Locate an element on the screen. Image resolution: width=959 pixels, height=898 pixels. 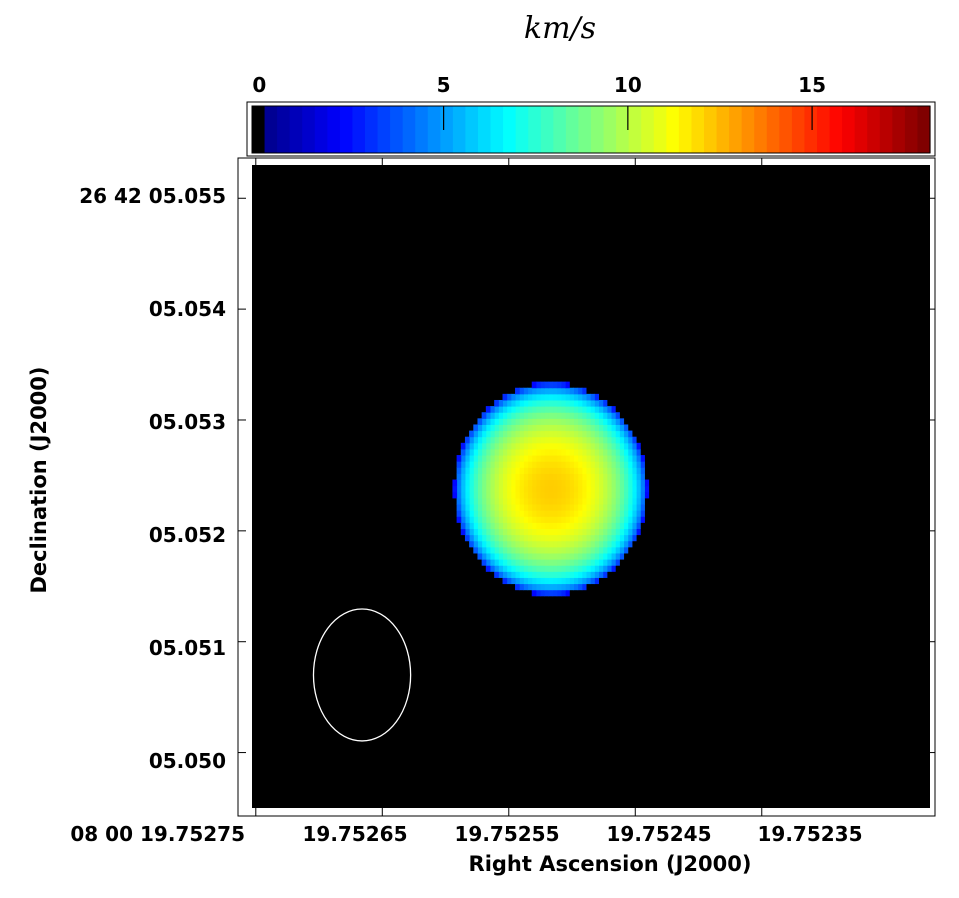
colorbar-swatch is located at coordinates (547, 129).